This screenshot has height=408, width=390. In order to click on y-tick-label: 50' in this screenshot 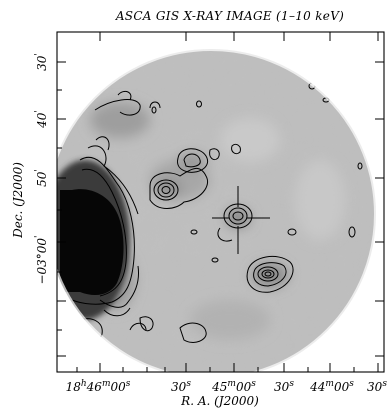, I will do `click(41, 178)`.